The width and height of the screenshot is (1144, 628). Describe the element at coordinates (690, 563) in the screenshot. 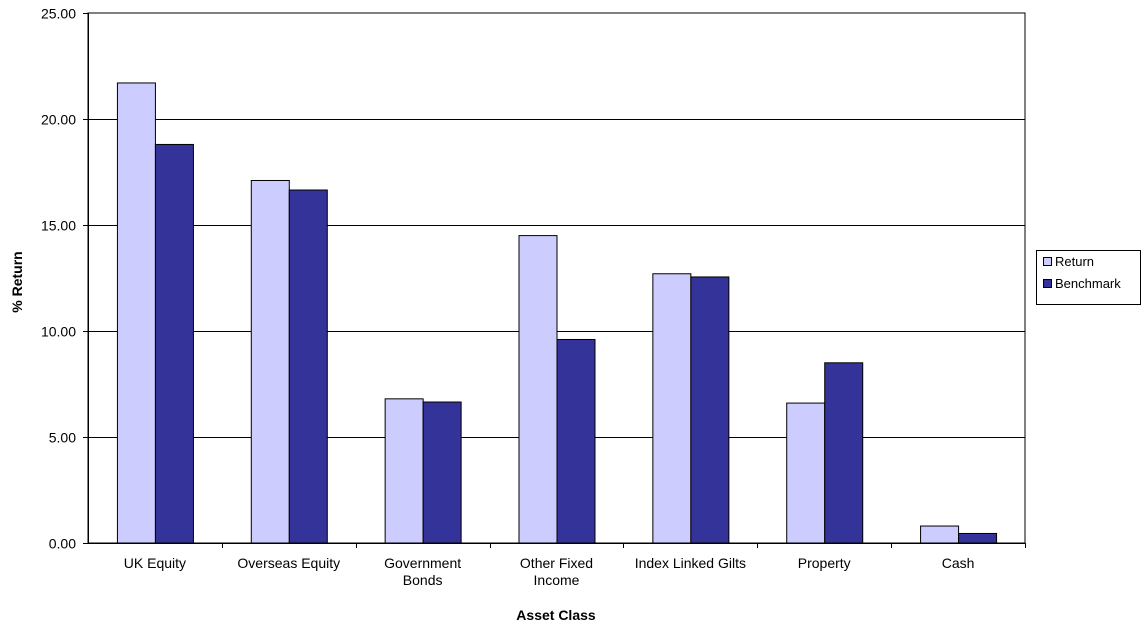

I see `x-tick-label: Index Linked Gilts` at that location.